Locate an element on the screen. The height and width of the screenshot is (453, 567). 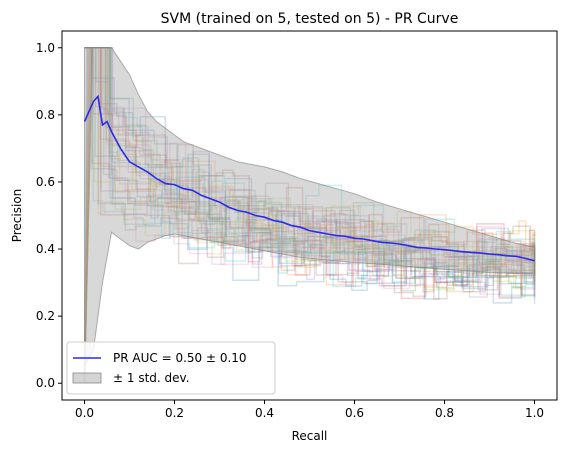
x-axis-label: Recall is located at coordinates (310, 436).